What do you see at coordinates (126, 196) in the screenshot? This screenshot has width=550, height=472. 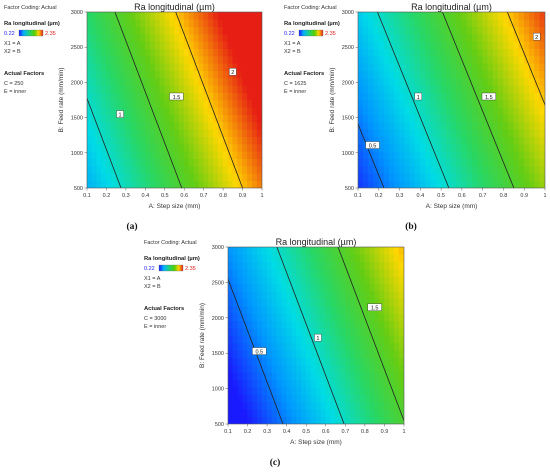 I see `x-tick-label: 0.3` at bounding box center [126, 196].